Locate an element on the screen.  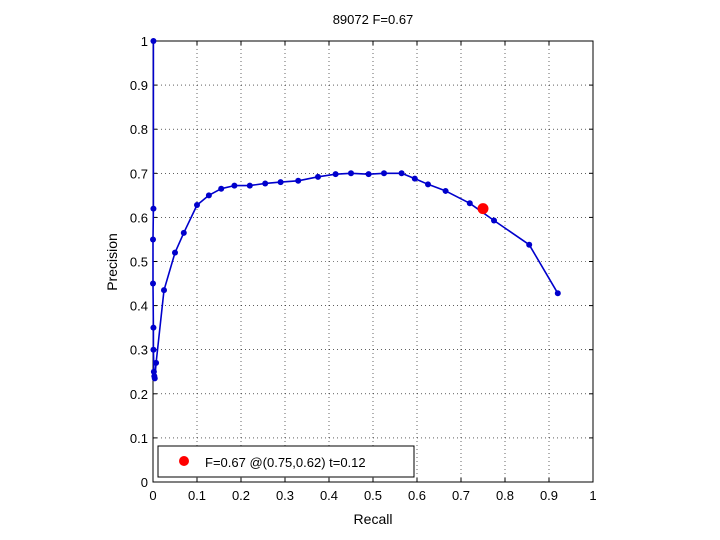
x-tick-label: 0.1 is located at coordinates (197, 495).